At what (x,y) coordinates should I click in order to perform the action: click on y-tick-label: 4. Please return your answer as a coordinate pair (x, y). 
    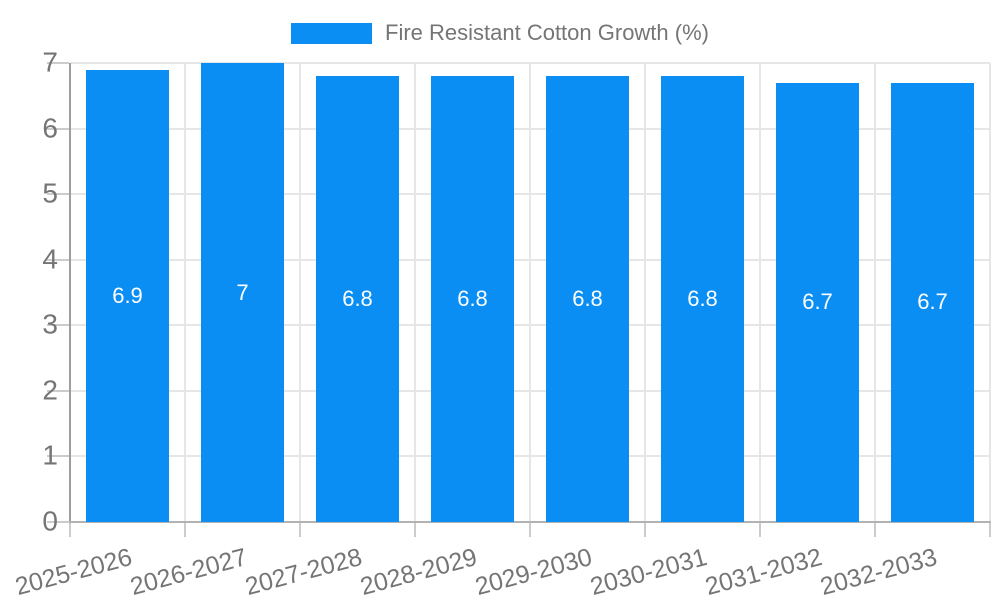
    Looking at the image, I should click on (50, 259).